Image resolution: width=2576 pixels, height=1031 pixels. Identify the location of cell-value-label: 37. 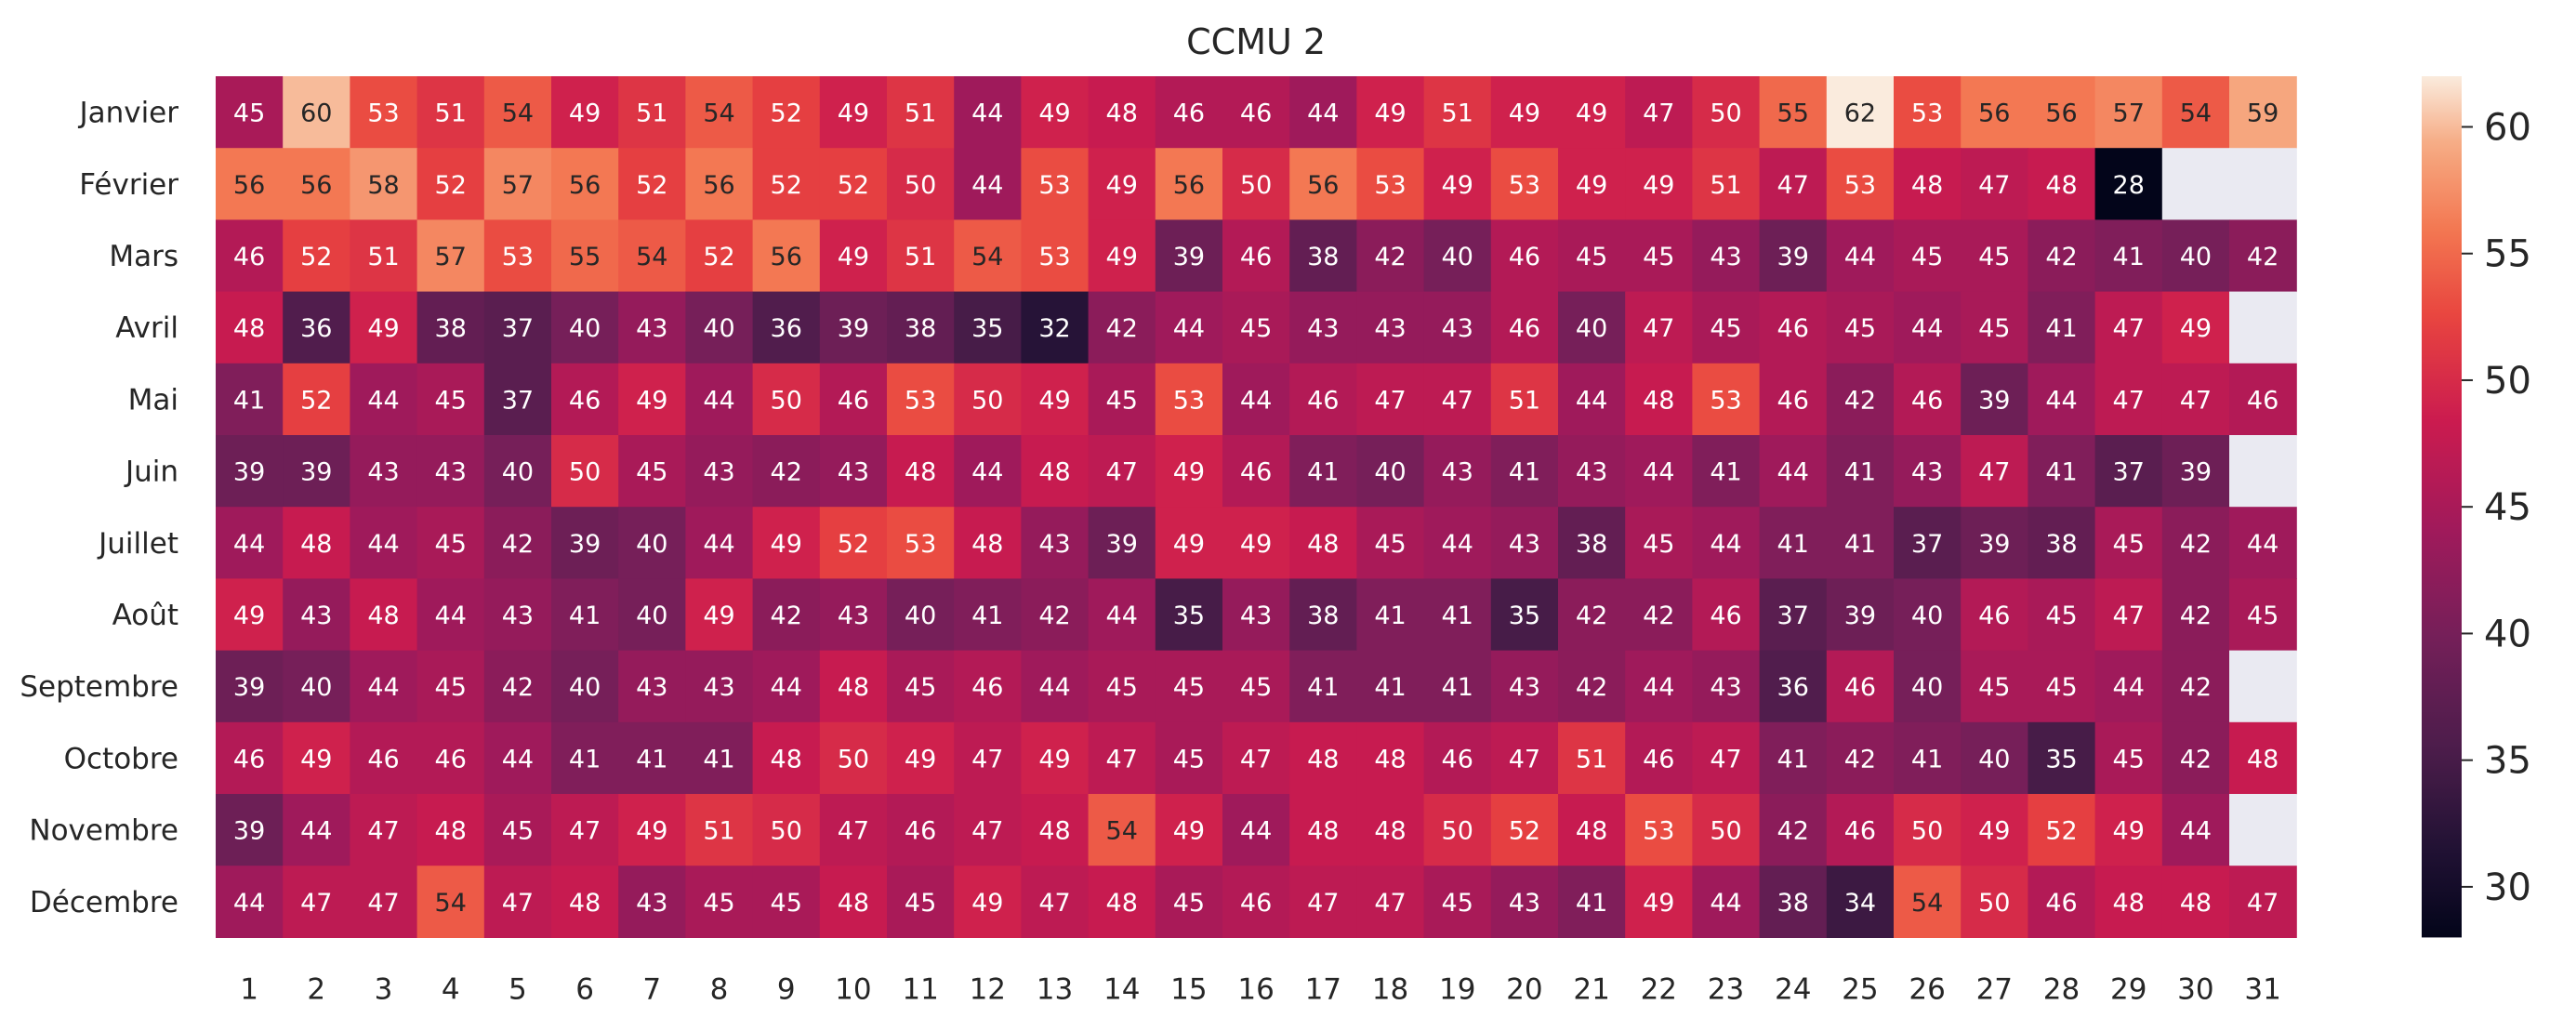
(1927, 544).